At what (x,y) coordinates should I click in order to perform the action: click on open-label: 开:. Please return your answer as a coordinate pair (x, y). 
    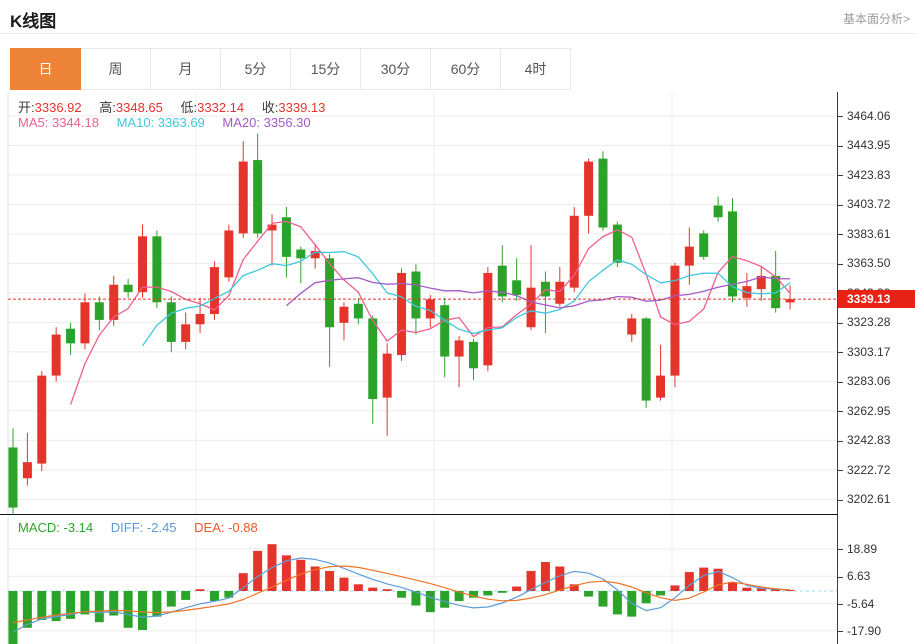
    Looking at the image, I should click on (26, 107).